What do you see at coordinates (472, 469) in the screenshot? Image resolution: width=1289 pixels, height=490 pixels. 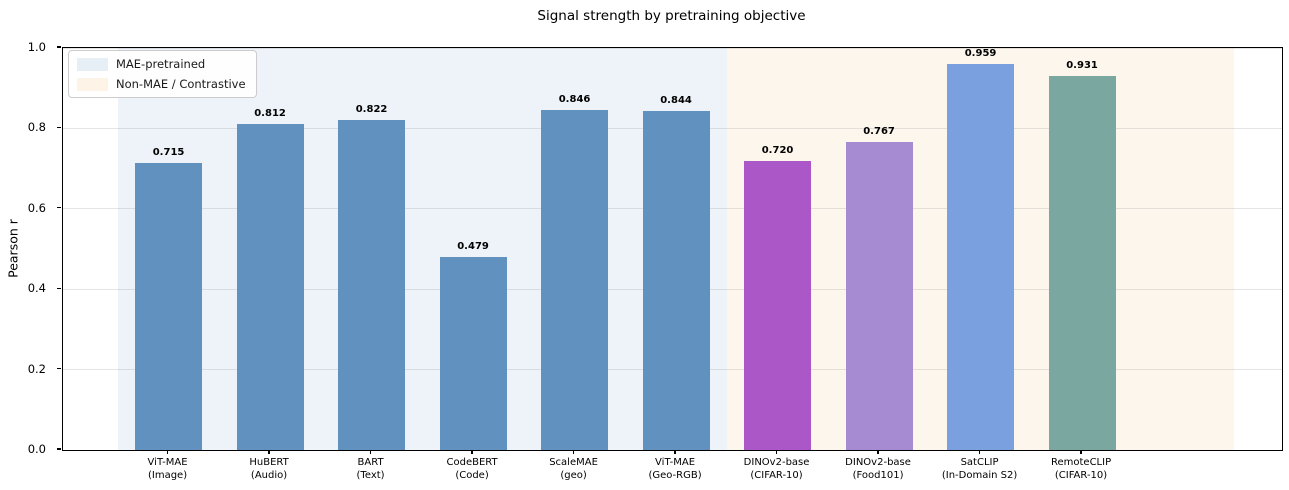 I see `x-tick-label: CodeBERT (Code)` at bounding box center [472, 469].